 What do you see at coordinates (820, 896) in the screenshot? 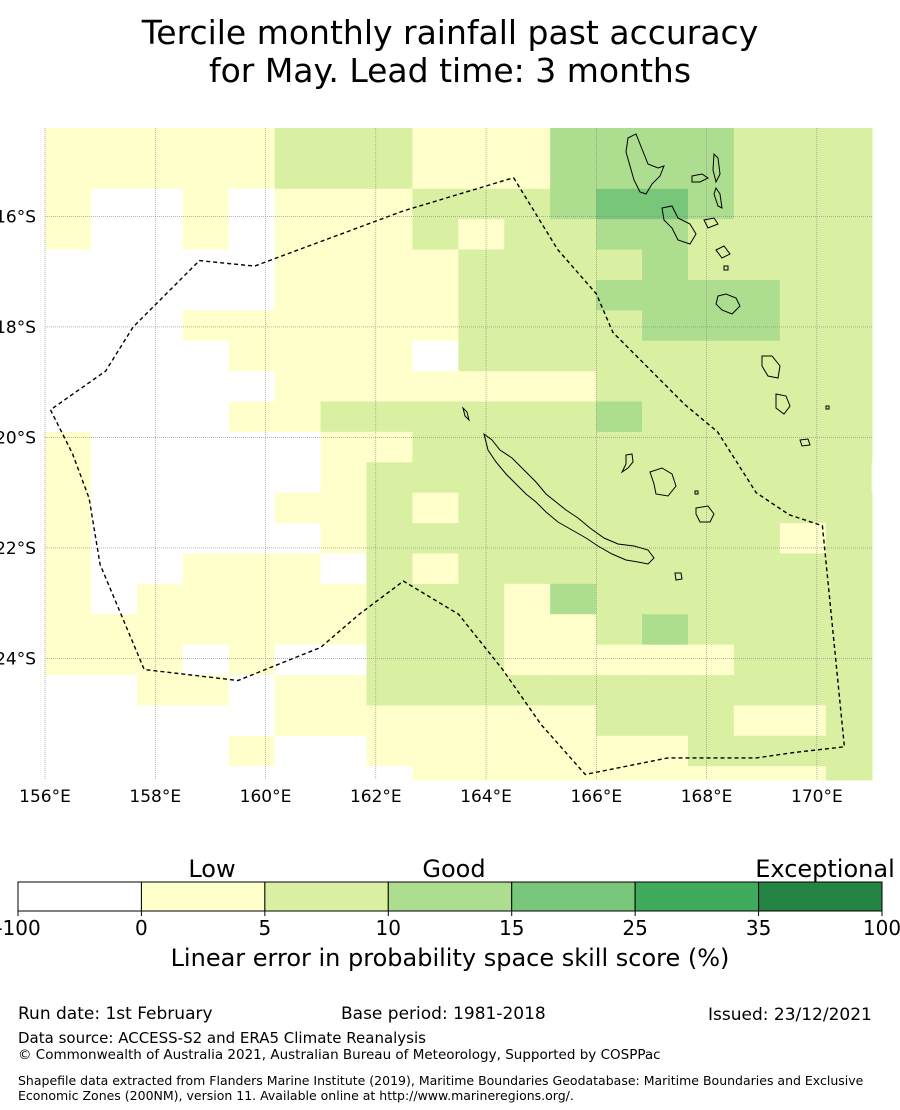
I see `colorbar-box` at bounding box center [820, 896].